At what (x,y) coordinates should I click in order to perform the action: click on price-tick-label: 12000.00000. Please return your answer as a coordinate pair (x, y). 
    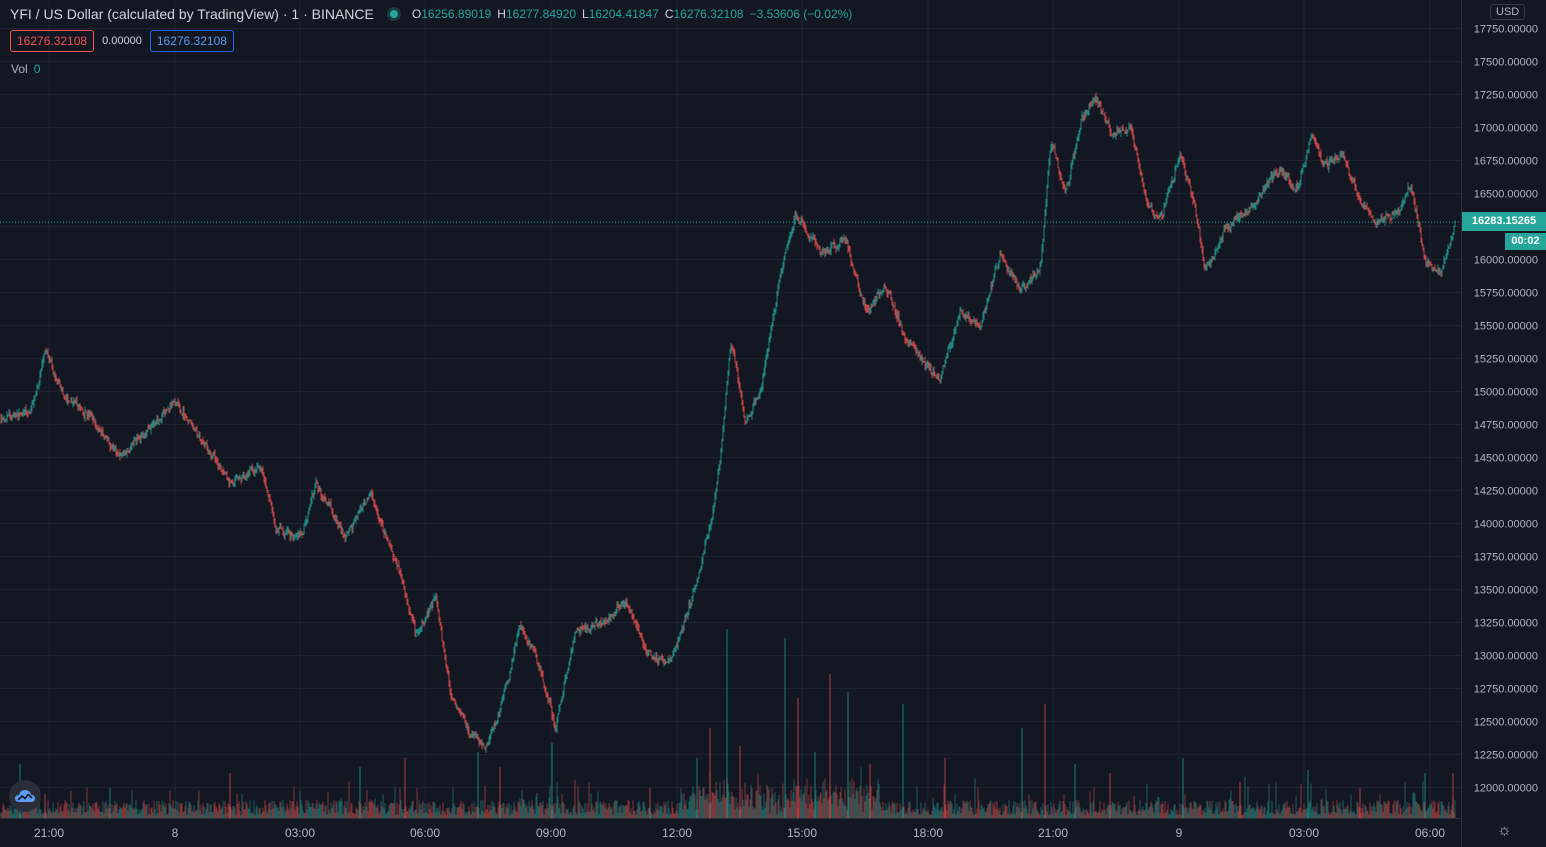
    Looking at the image, I should click on (1506, 789).